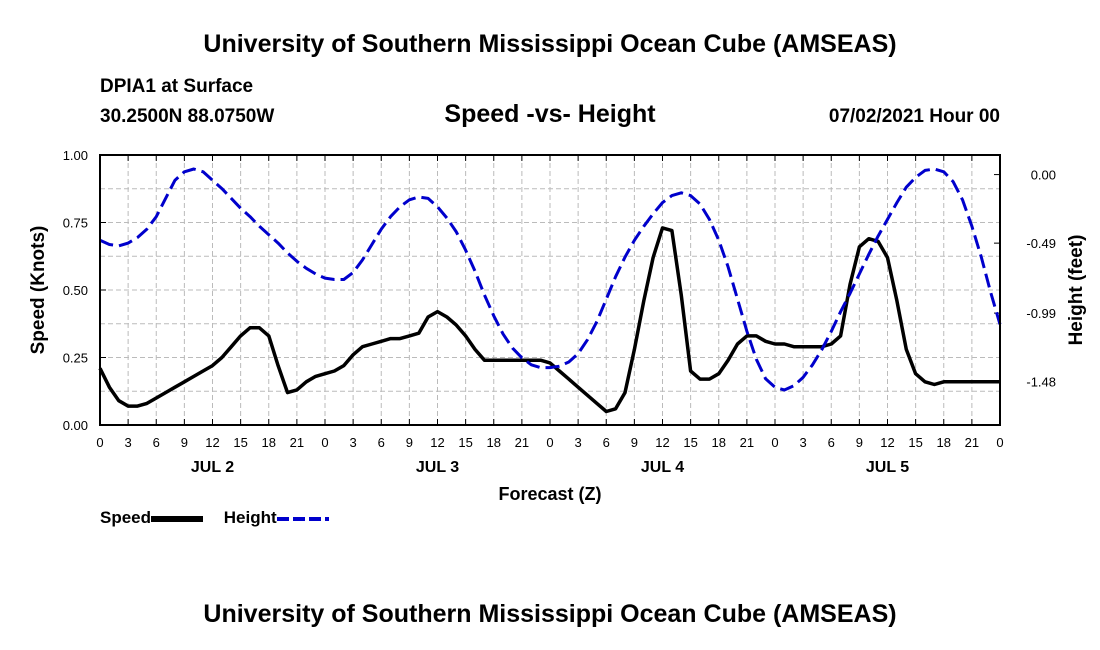  Describe the element at coordinates (250, 517) in the screenshot. I see `legend-height-label: Height` at that location.